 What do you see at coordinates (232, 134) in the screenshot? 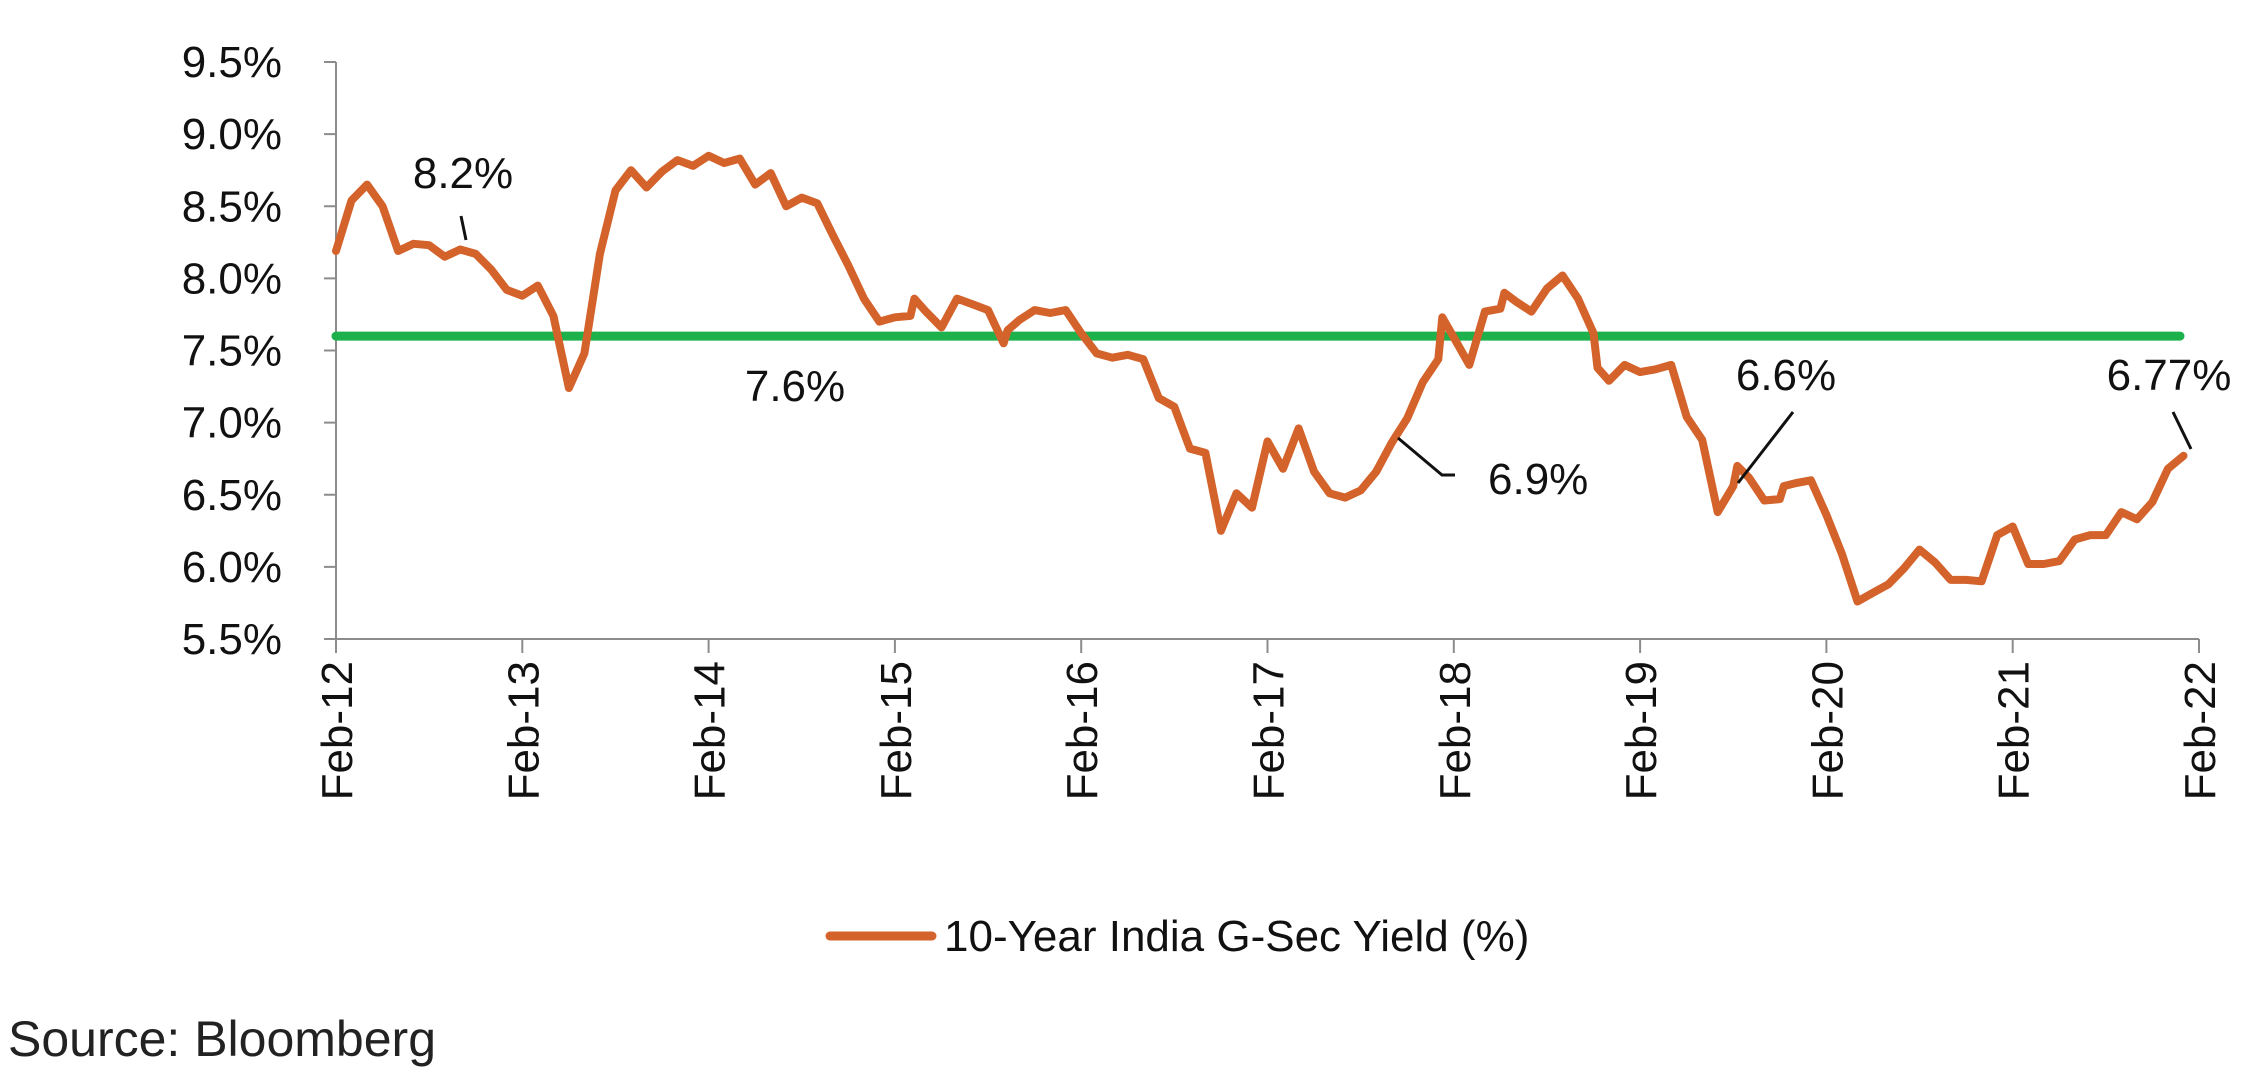
I see `y-tick-label: 9.0%` at bounding box center [232, 134].